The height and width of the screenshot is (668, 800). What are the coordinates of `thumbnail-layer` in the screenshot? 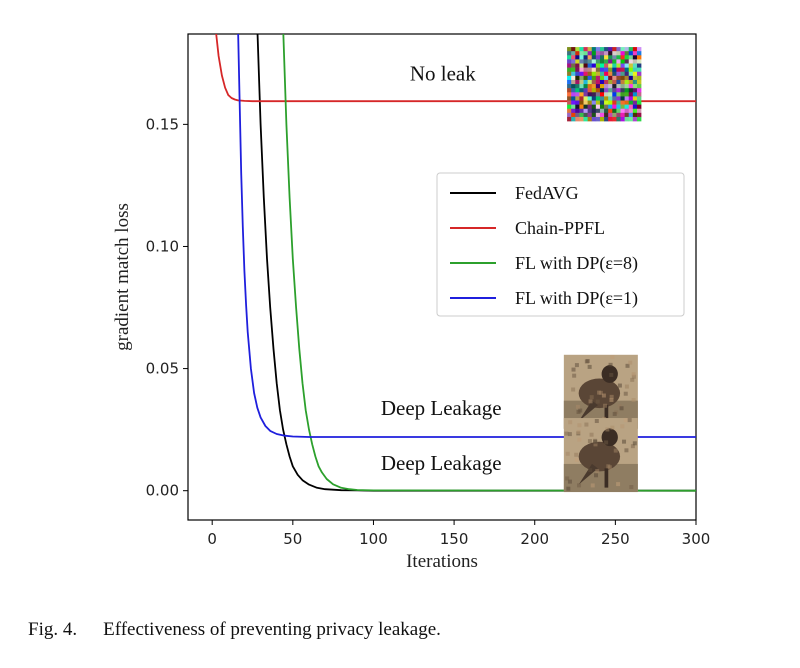 It's located at (602, 270).